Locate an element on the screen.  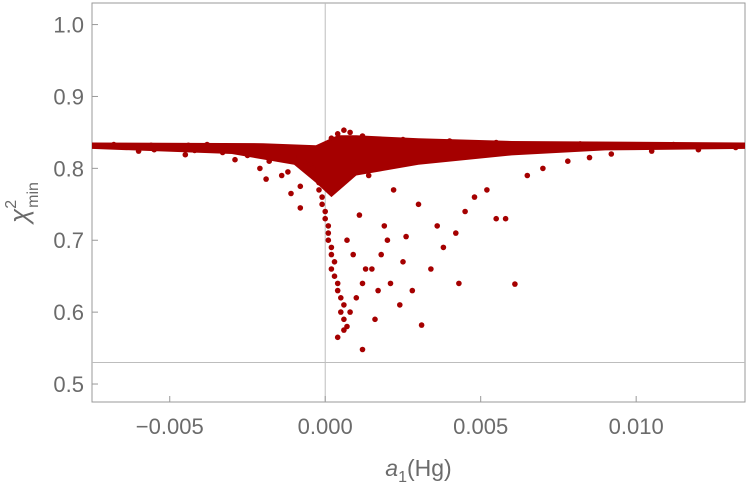
x-axis-ticks: −0.005 0.000 0.005 0.010 is located at coordinates (400, 417).